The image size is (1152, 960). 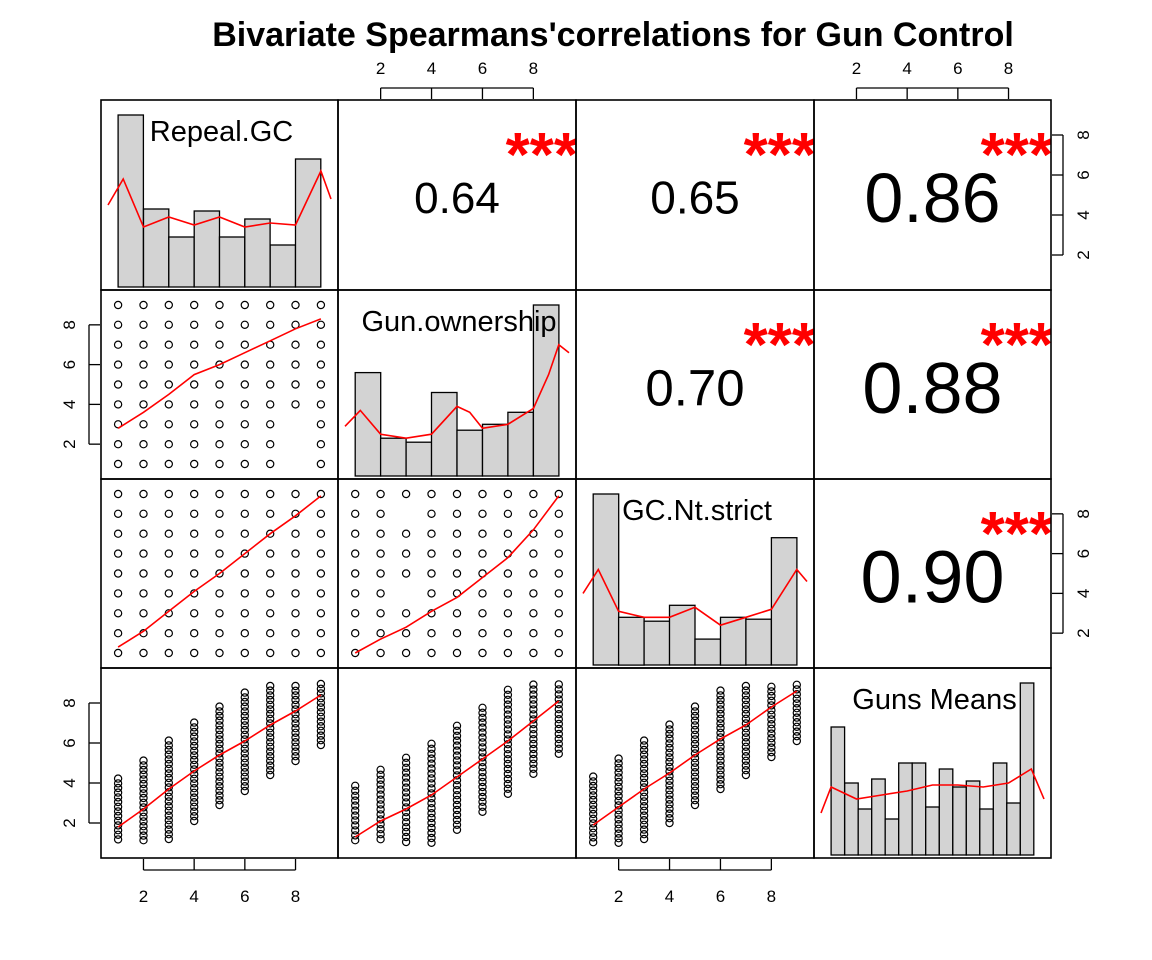 I want to click on tick-label: 6, so click(x=720, y=896).